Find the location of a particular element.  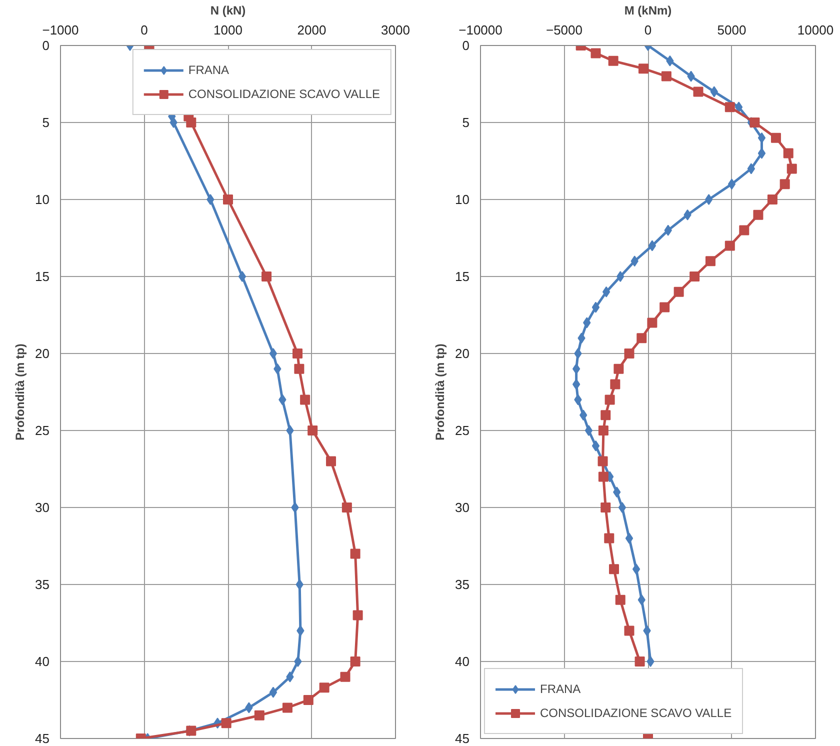

x-tick-label: 1000 is located at coordinates (228, 30).